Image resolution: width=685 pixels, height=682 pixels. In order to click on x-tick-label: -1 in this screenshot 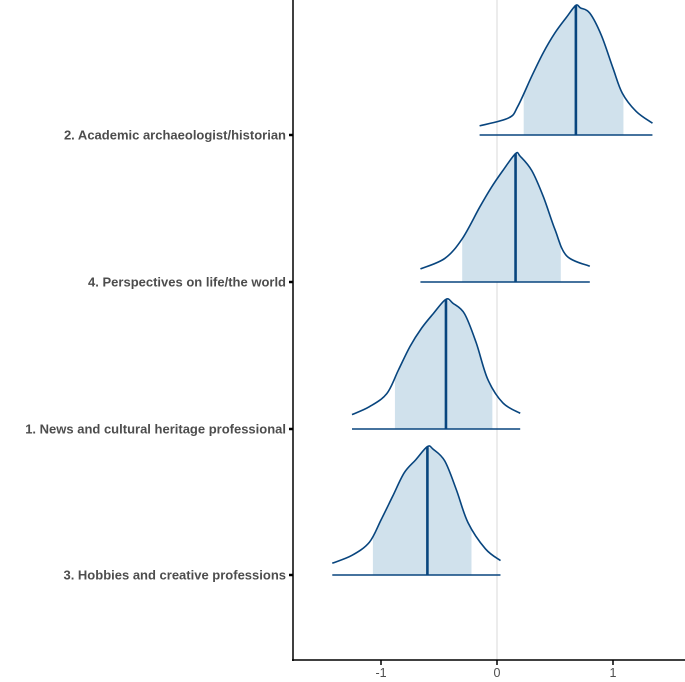, I will do `click(380, 673)`.